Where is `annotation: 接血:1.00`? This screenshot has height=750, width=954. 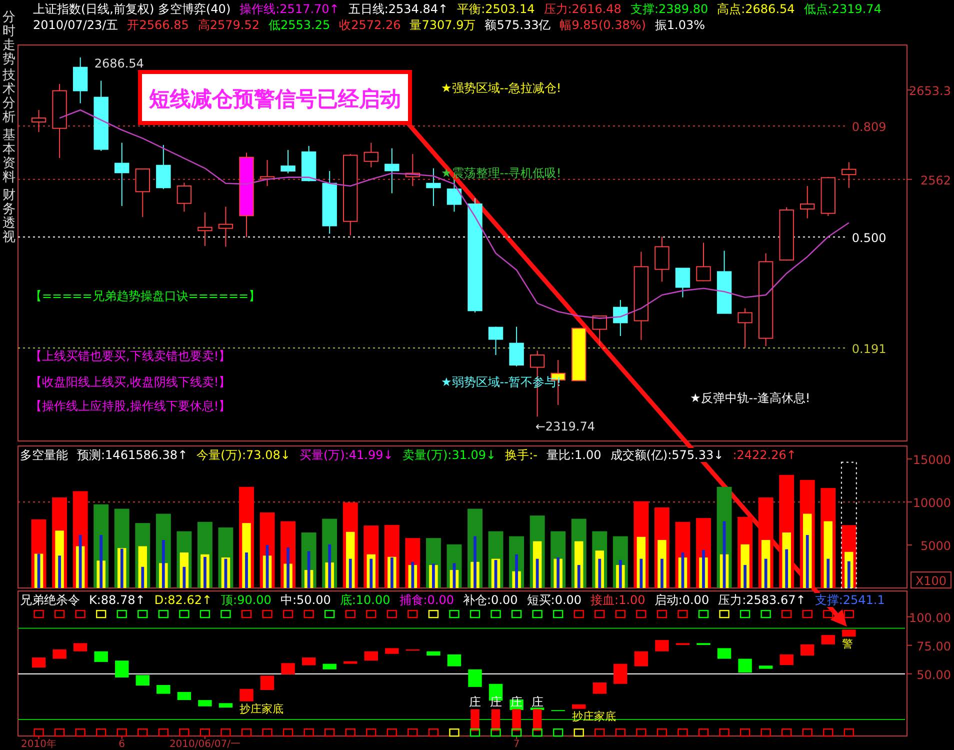 annotation: 接血:1.00 is located at coordinates (618, 600).